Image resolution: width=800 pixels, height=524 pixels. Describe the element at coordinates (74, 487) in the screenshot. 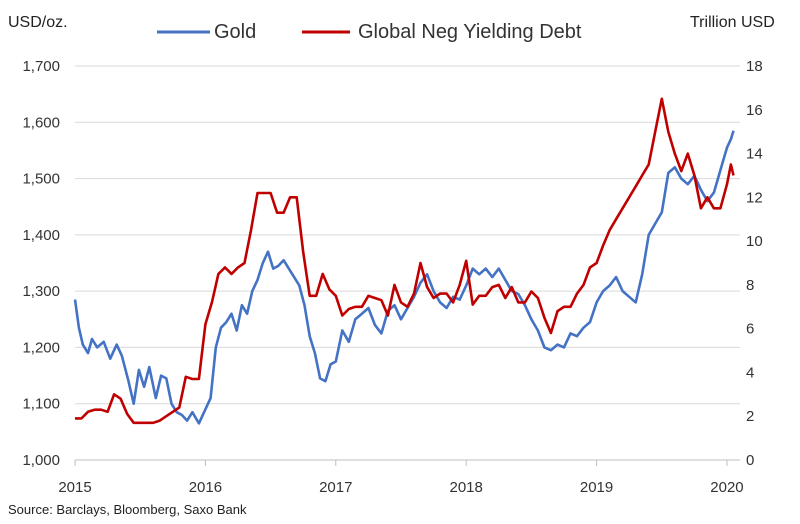

I see `x-tick-label: 2015` at that location.